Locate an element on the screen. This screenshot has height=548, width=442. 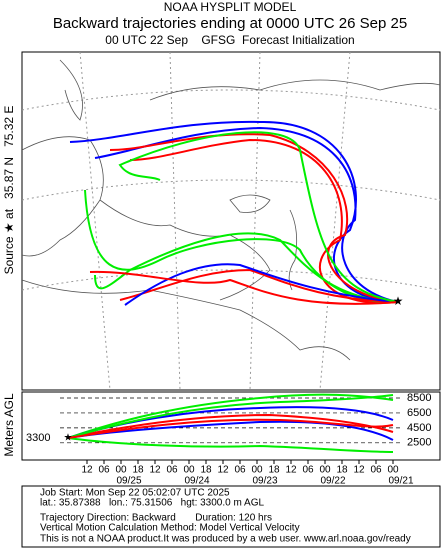
source-star-height: ★ is located at coordinates (68, 438).